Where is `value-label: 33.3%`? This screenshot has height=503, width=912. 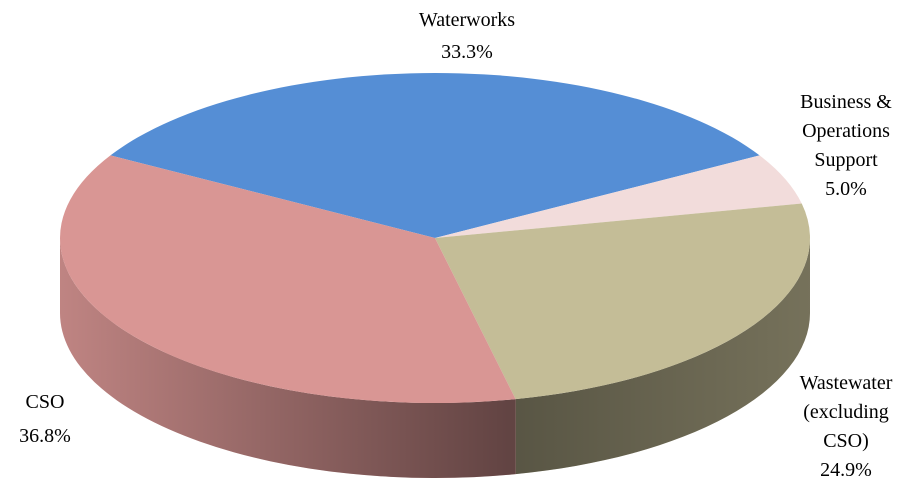
value-label: 33.3% is located at coordinates (467, 52).